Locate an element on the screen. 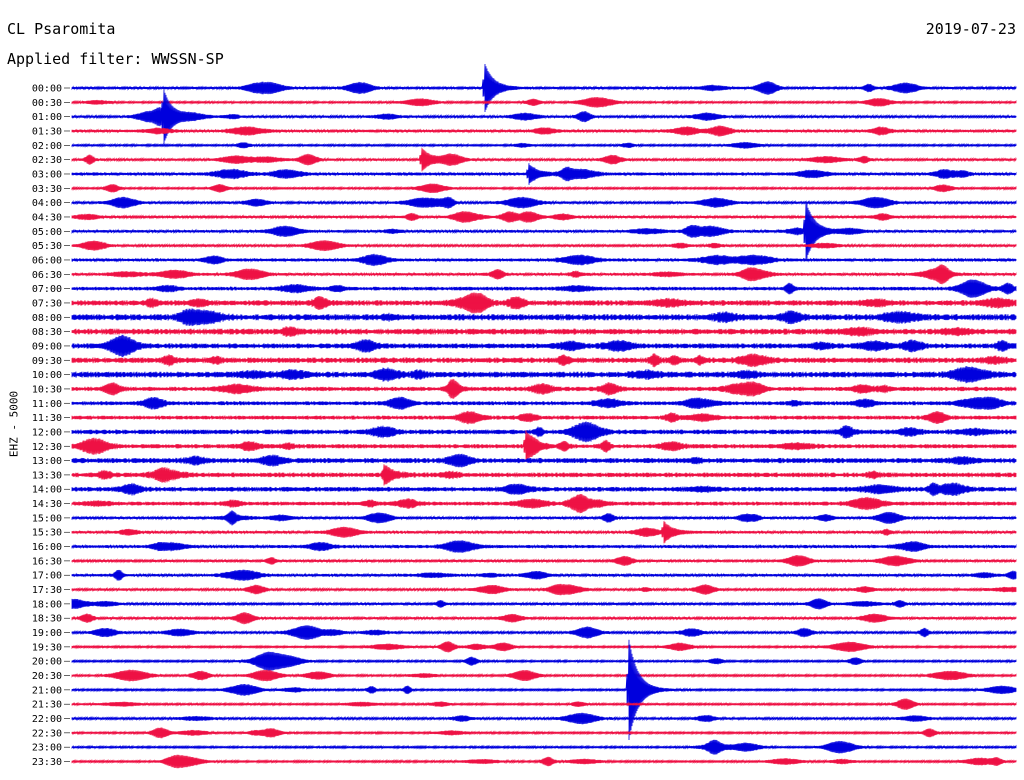 The image size is (1024, 780). row-time-label: 10:00 is located at coordinates (47, 375).